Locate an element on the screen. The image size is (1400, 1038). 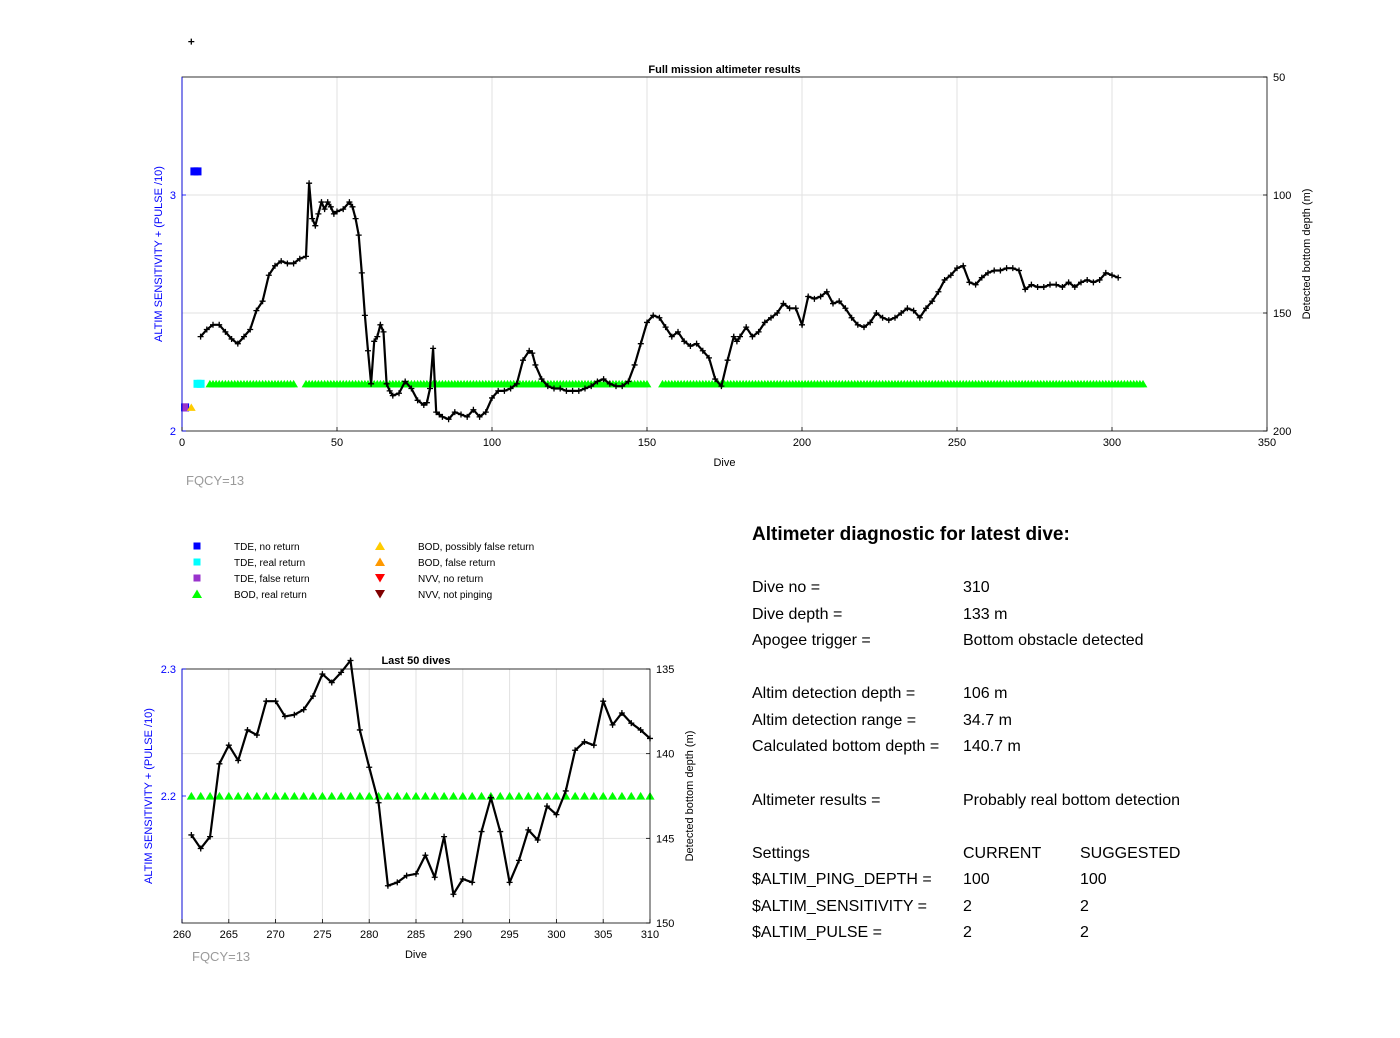
full-xtick-label: 200 is located at coordinates (802, 443).